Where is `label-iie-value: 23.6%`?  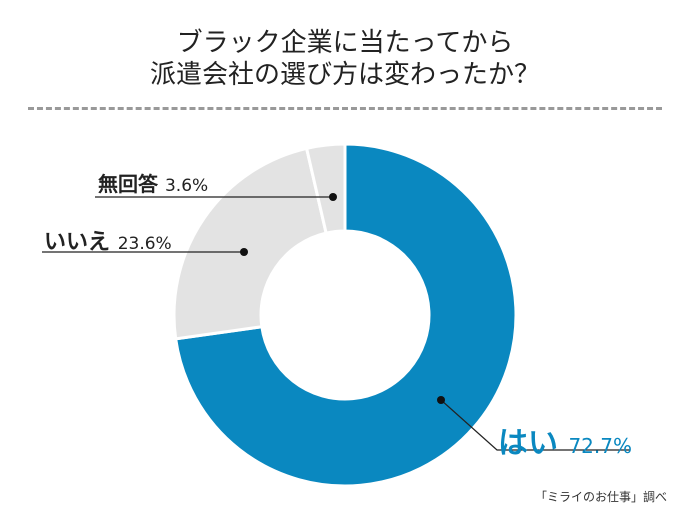
label-iie-value: 23.6% is located at coordinates (144, 244).